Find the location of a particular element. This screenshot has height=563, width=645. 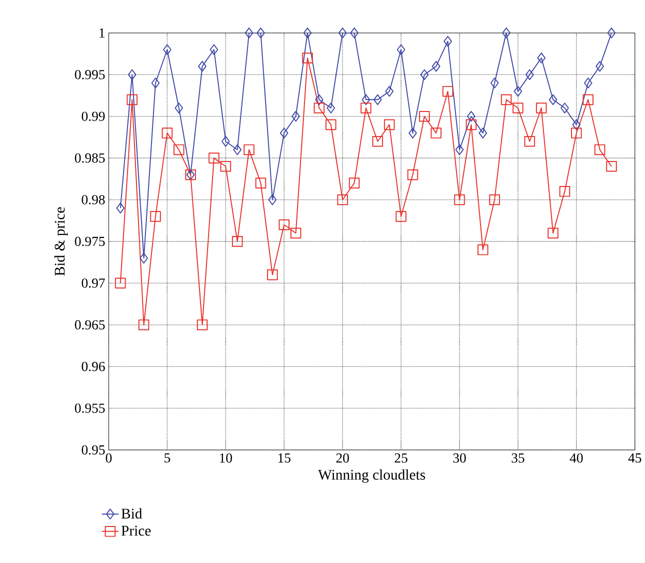

y-tick-label: 0.965 is located at coordinates (89, 325).